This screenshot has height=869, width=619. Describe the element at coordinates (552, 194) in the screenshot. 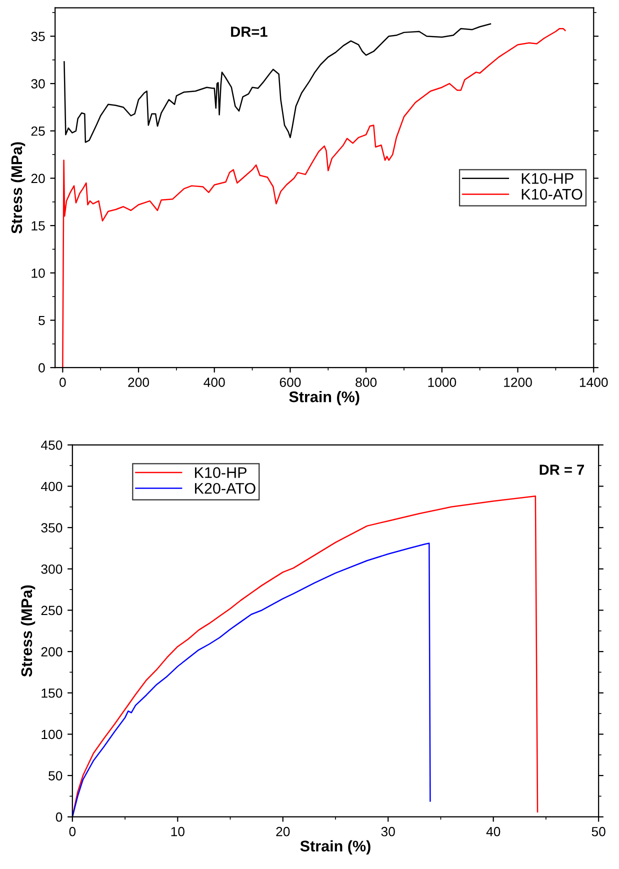

I see `legend-label: K10-ATO` at that location.